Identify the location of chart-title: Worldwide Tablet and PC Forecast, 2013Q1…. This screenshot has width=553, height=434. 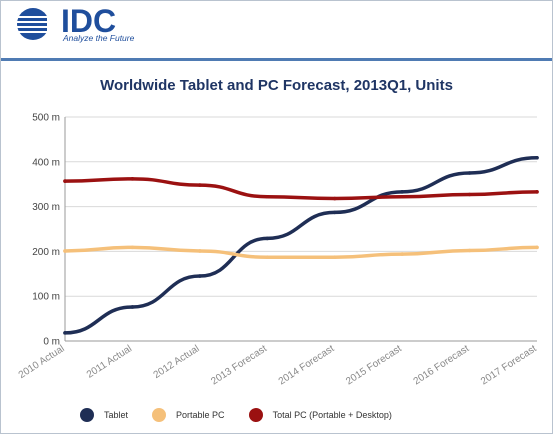
(276, 85).